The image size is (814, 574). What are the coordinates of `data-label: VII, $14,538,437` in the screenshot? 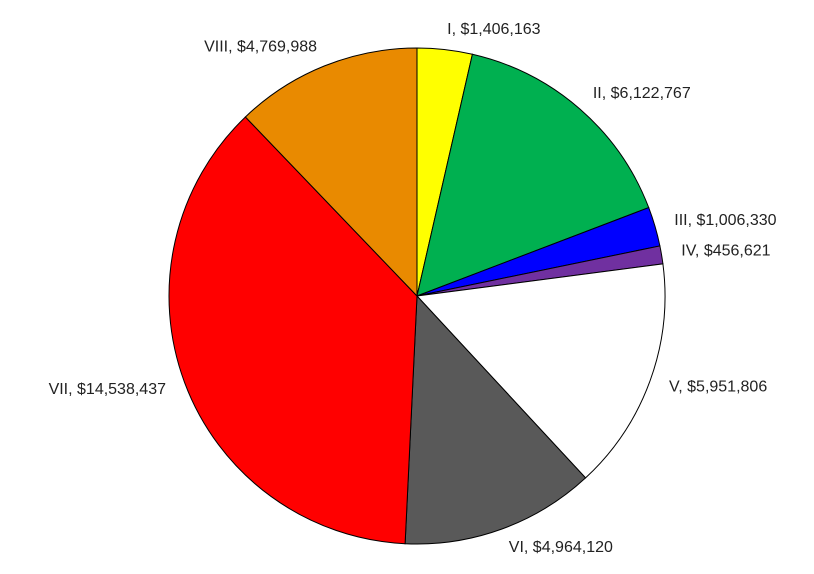 It's located at (108, 389).